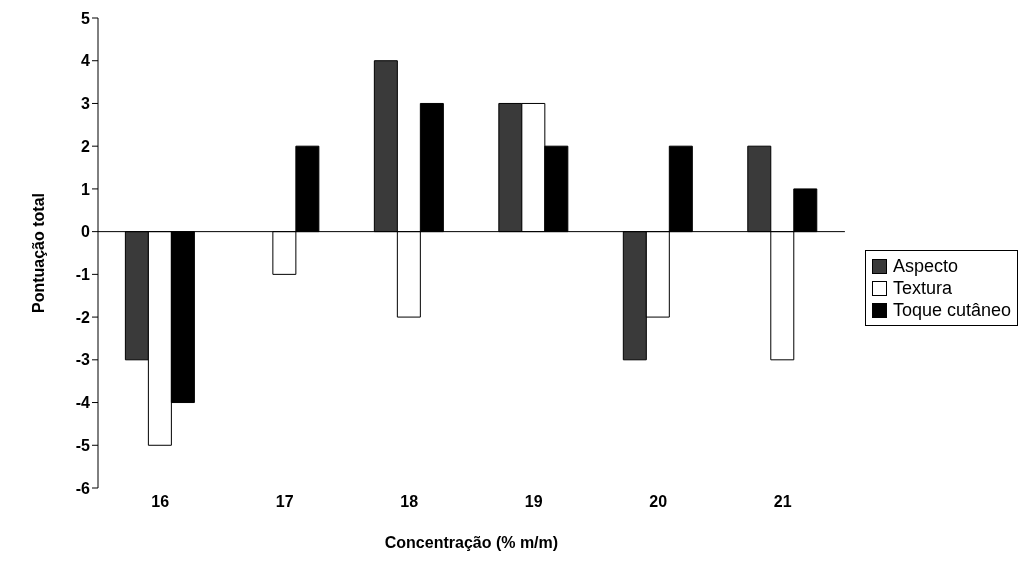 Image resolution: width=1029 pixels, height=579 pixels. Describe the element at coordinates (83, 317) in the screenshot. I see `y-tick-label: -2` at that location.